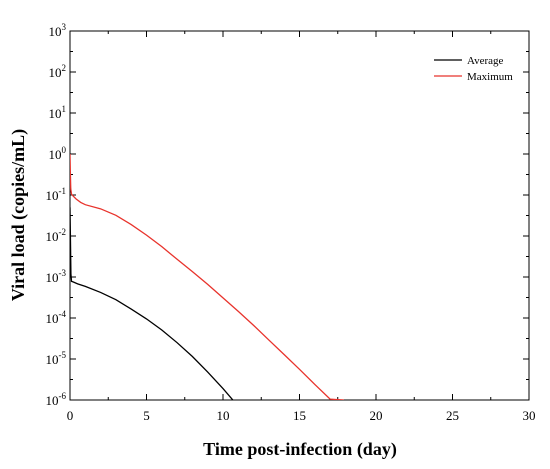  Describe the element at coordinates (56, 194) in the screenshot. I see `y-tick-label: 10⁻¹` at that location.